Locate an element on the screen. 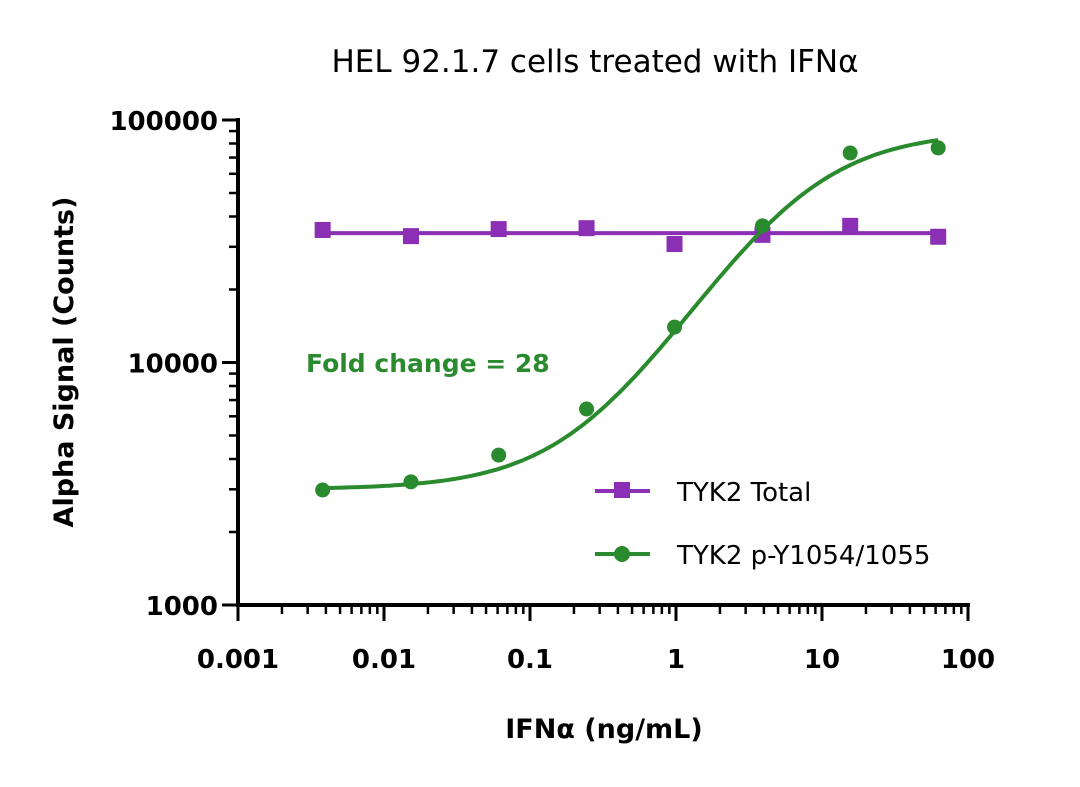 The width and height of the screenshot is (1080, 787). x-tick-label: 1 is located at coordinates (676, 660).